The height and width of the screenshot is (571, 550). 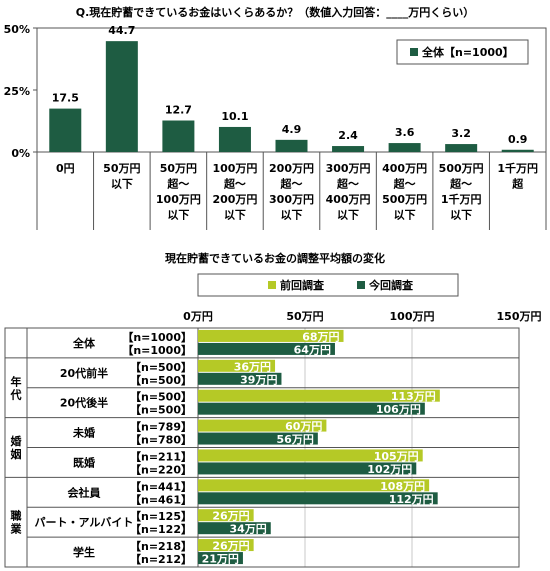 I want to click on chart1-bar-value: 2.4, so click(x=348, y=135).